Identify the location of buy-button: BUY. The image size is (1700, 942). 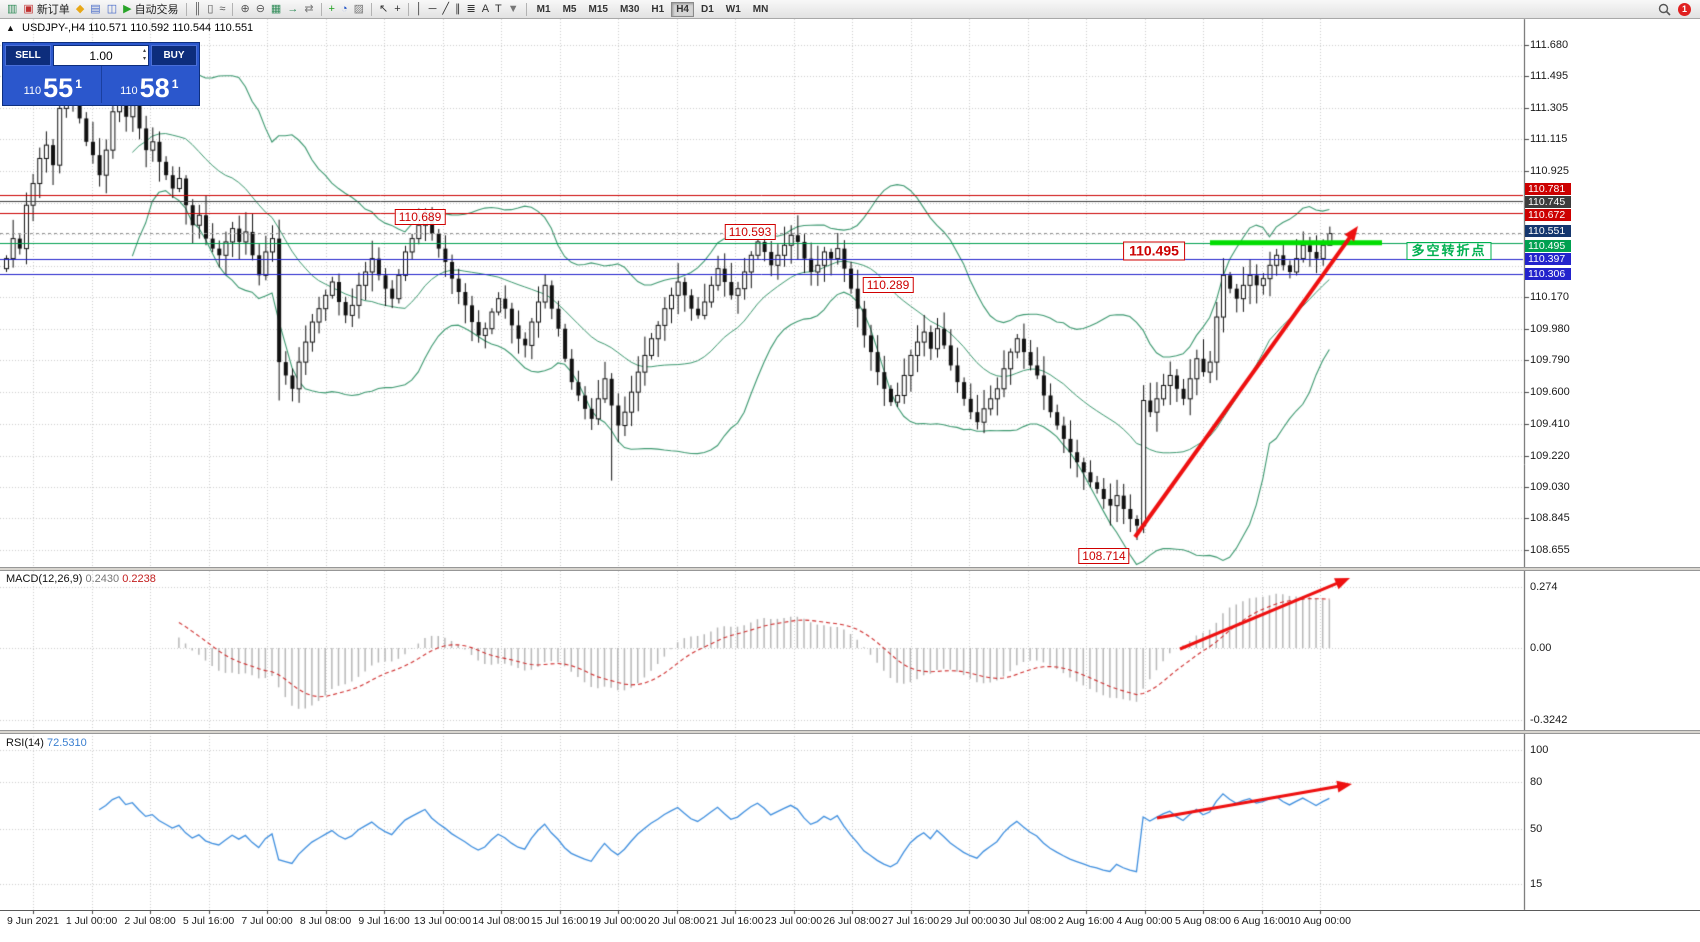
(174, 55).